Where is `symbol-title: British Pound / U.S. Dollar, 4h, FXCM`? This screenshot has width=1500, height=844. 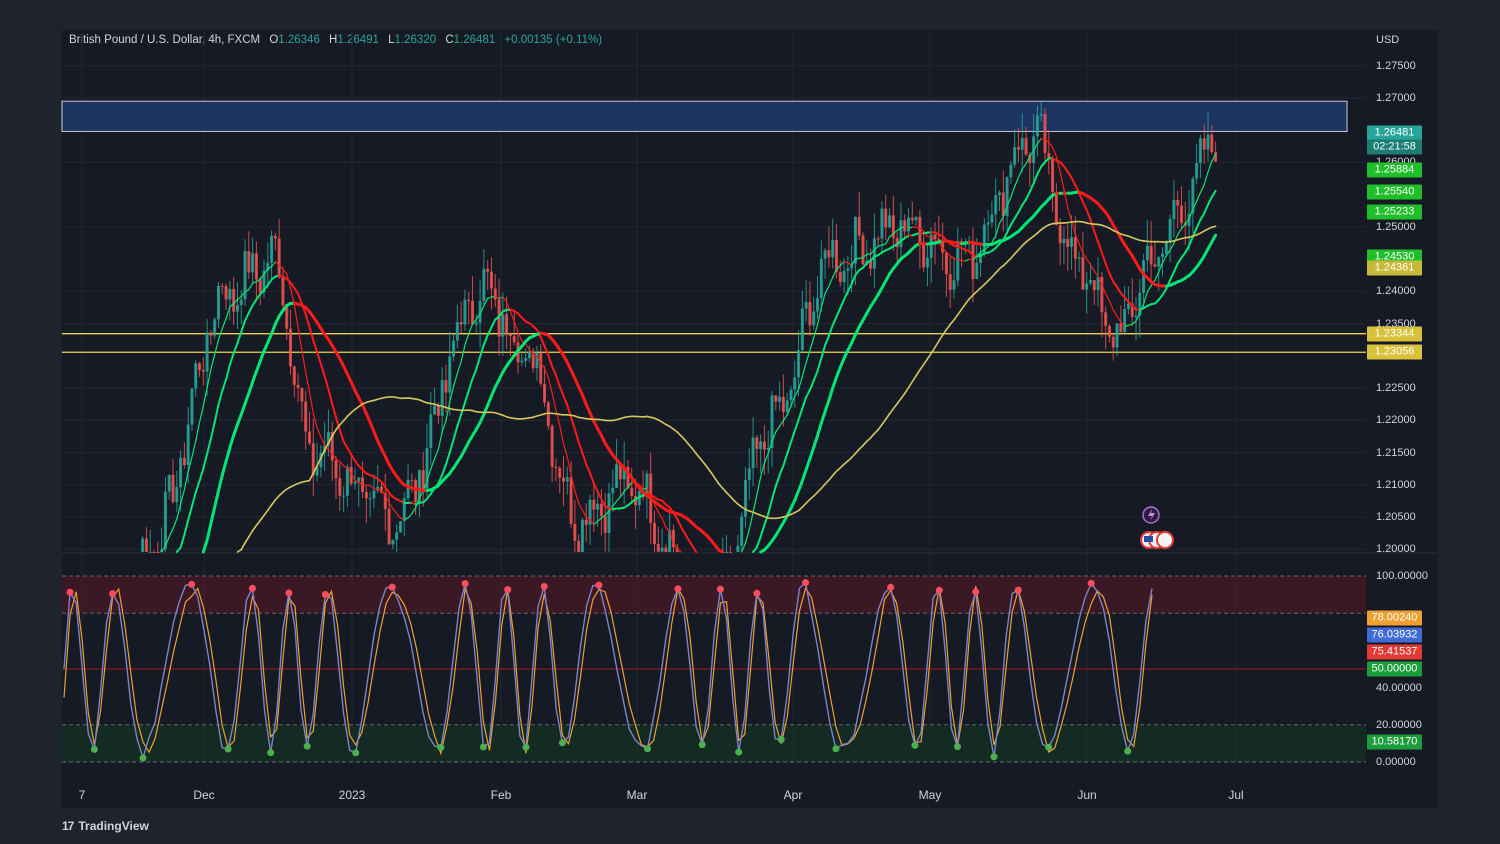 symbol-title: British Pound / U.S. Dollar, 4h, FXCM is located at coordinates (165, 40).